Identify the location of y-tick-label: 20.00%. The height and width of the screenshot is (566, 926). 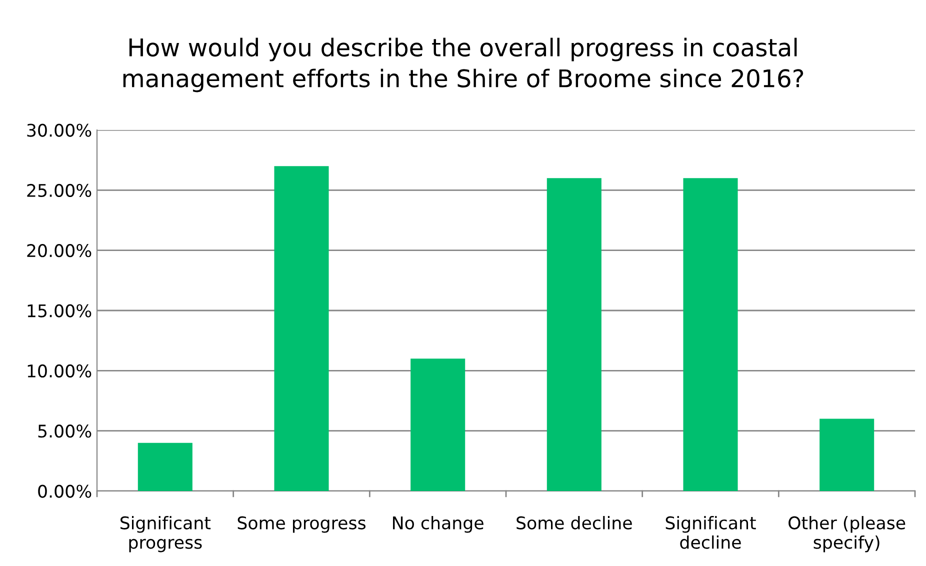
(59, 251).